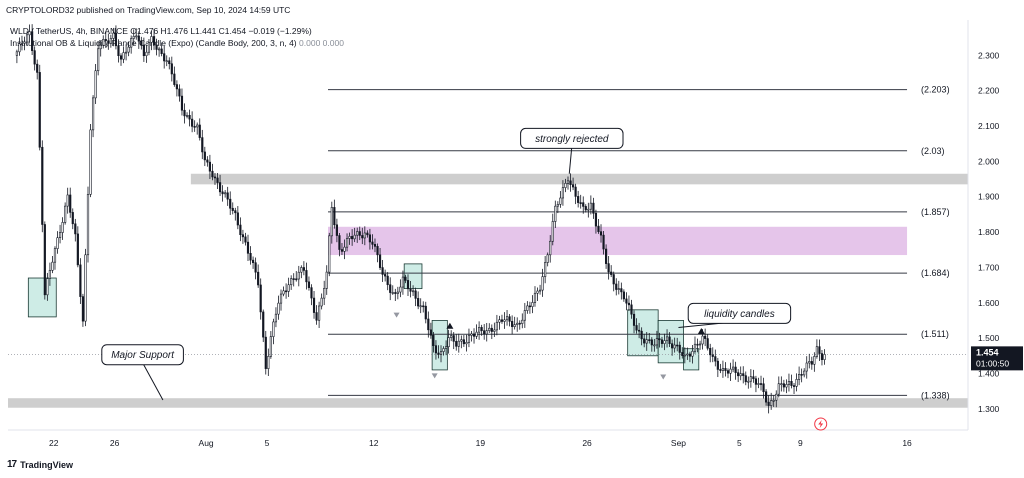  Describe the element at coordinates (935, 212) in the screenshot. I see `fib-label: (1.857)` at that location.